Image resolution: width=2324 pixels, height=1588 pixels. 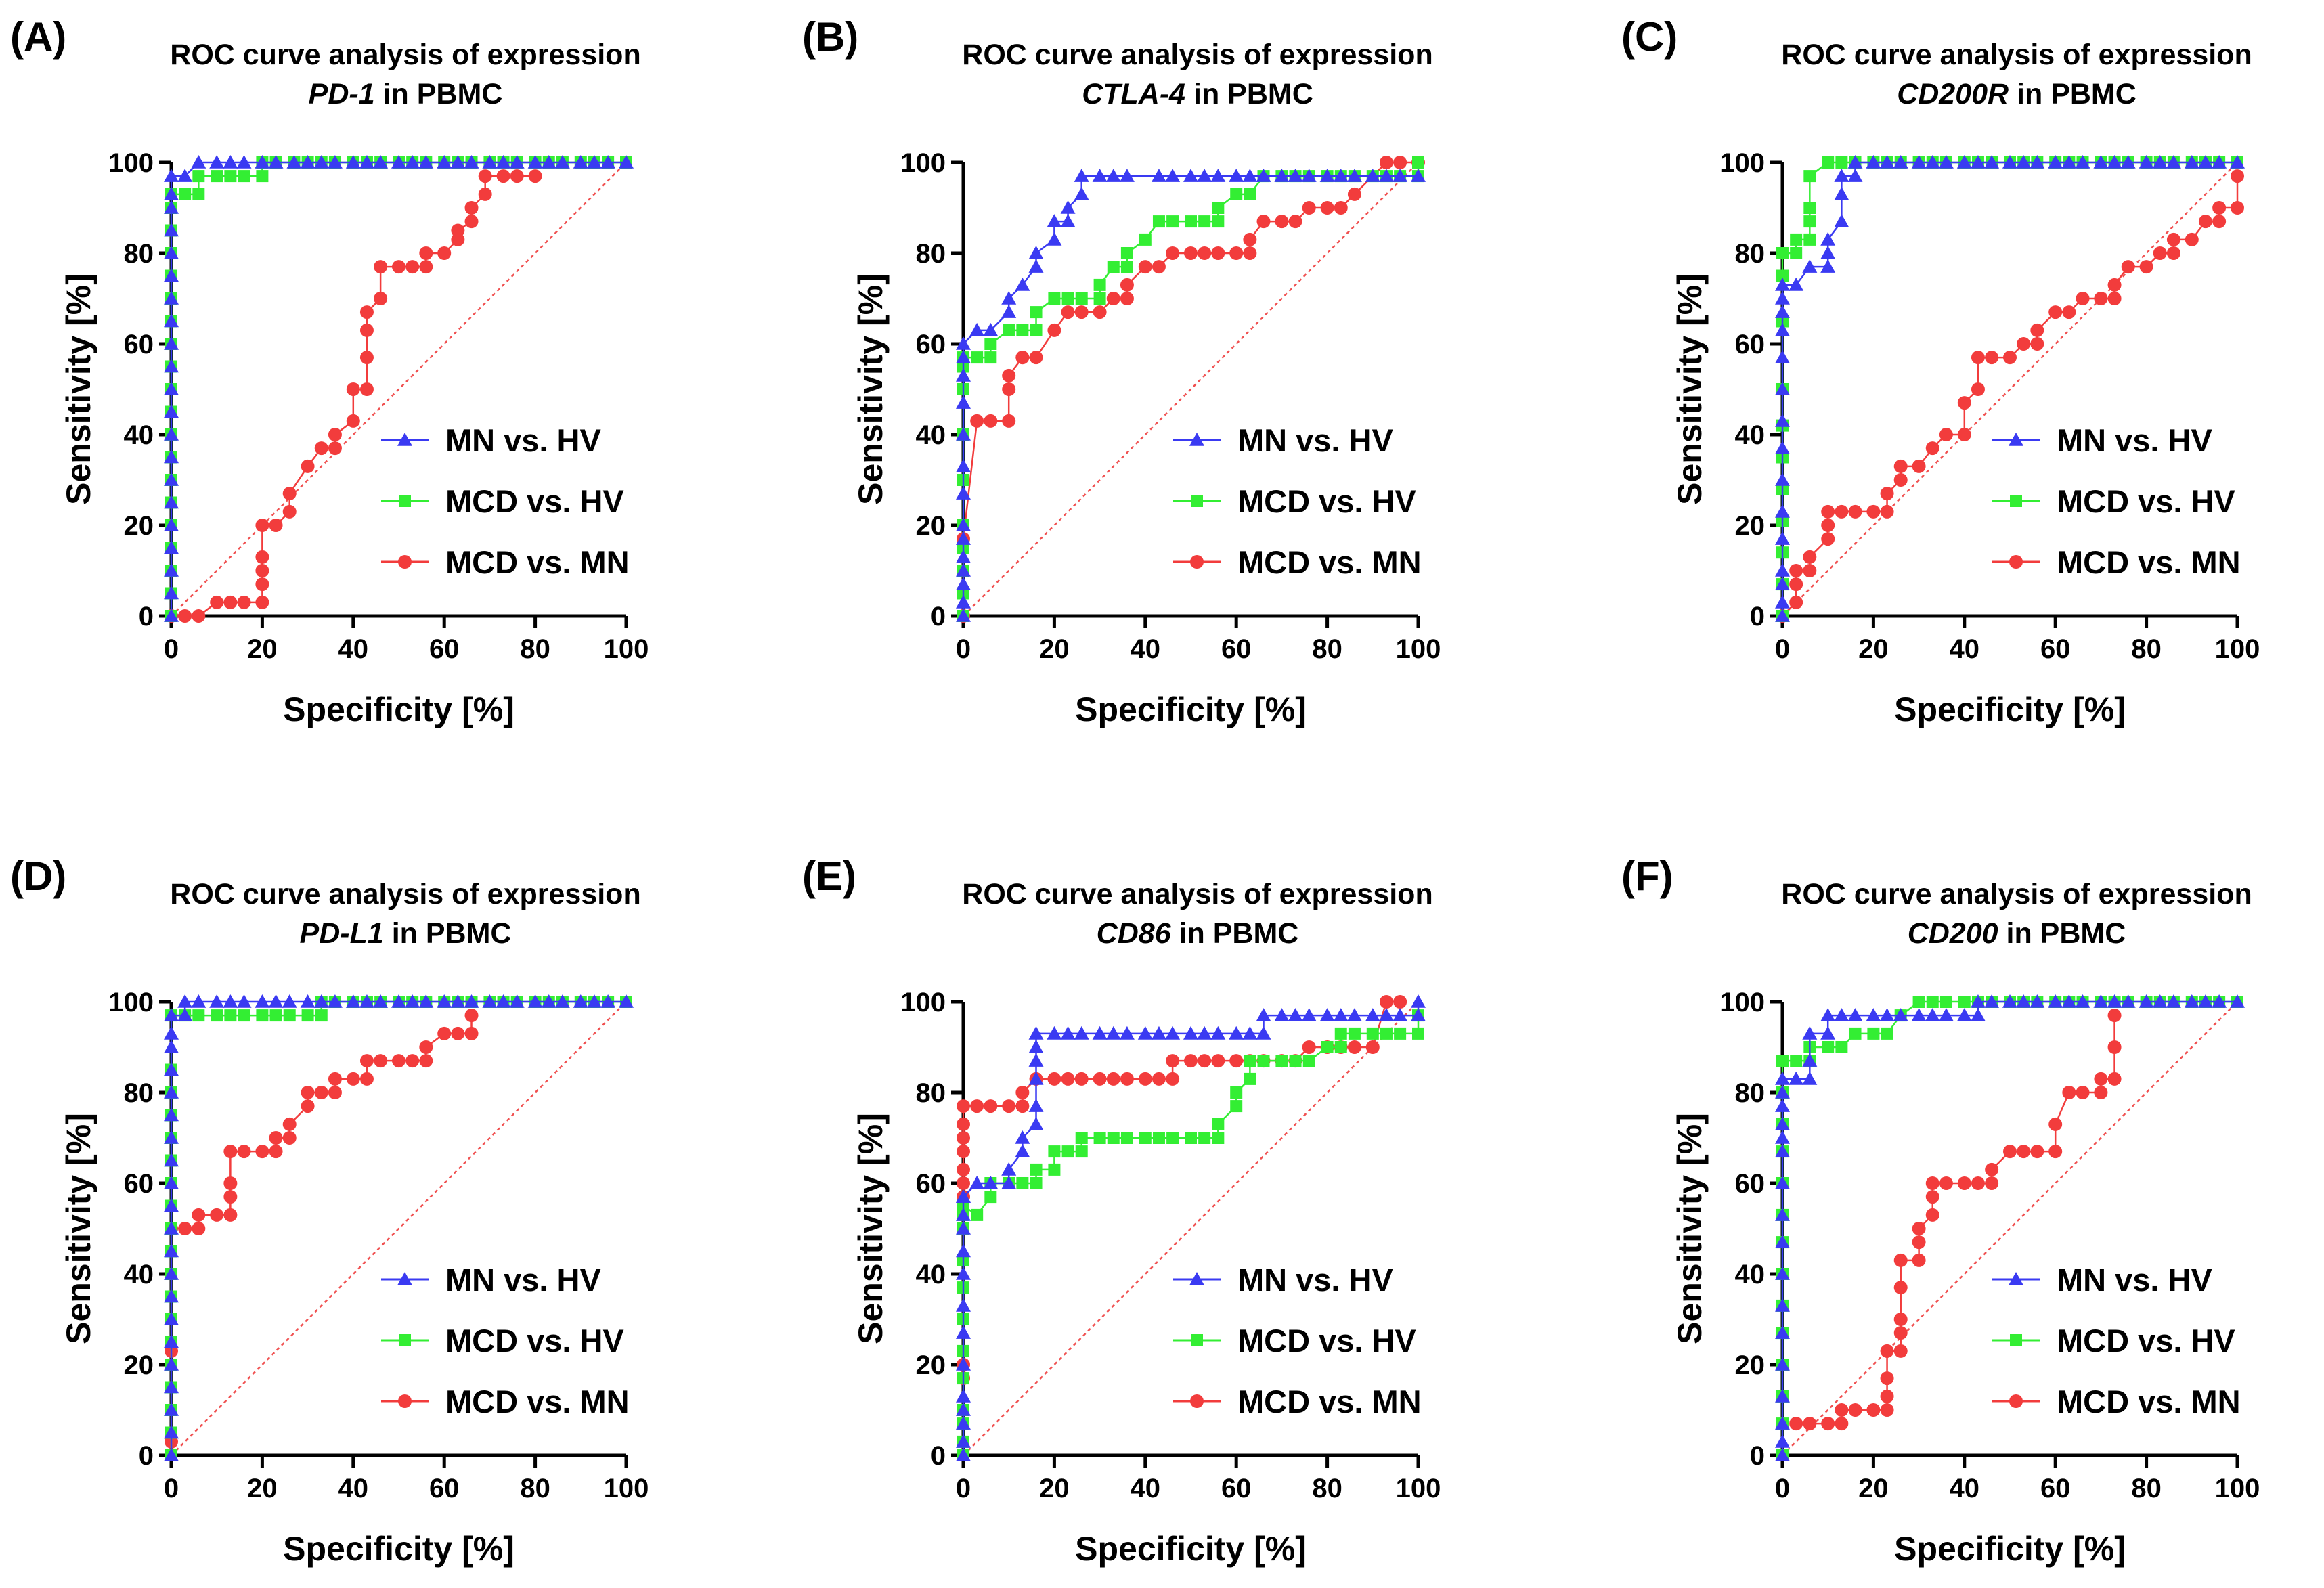 What do you see at coordinates (1235, 933) in the screenshot?
I see `title-suffix: in PBMC` at bounding box center [1235, 933].